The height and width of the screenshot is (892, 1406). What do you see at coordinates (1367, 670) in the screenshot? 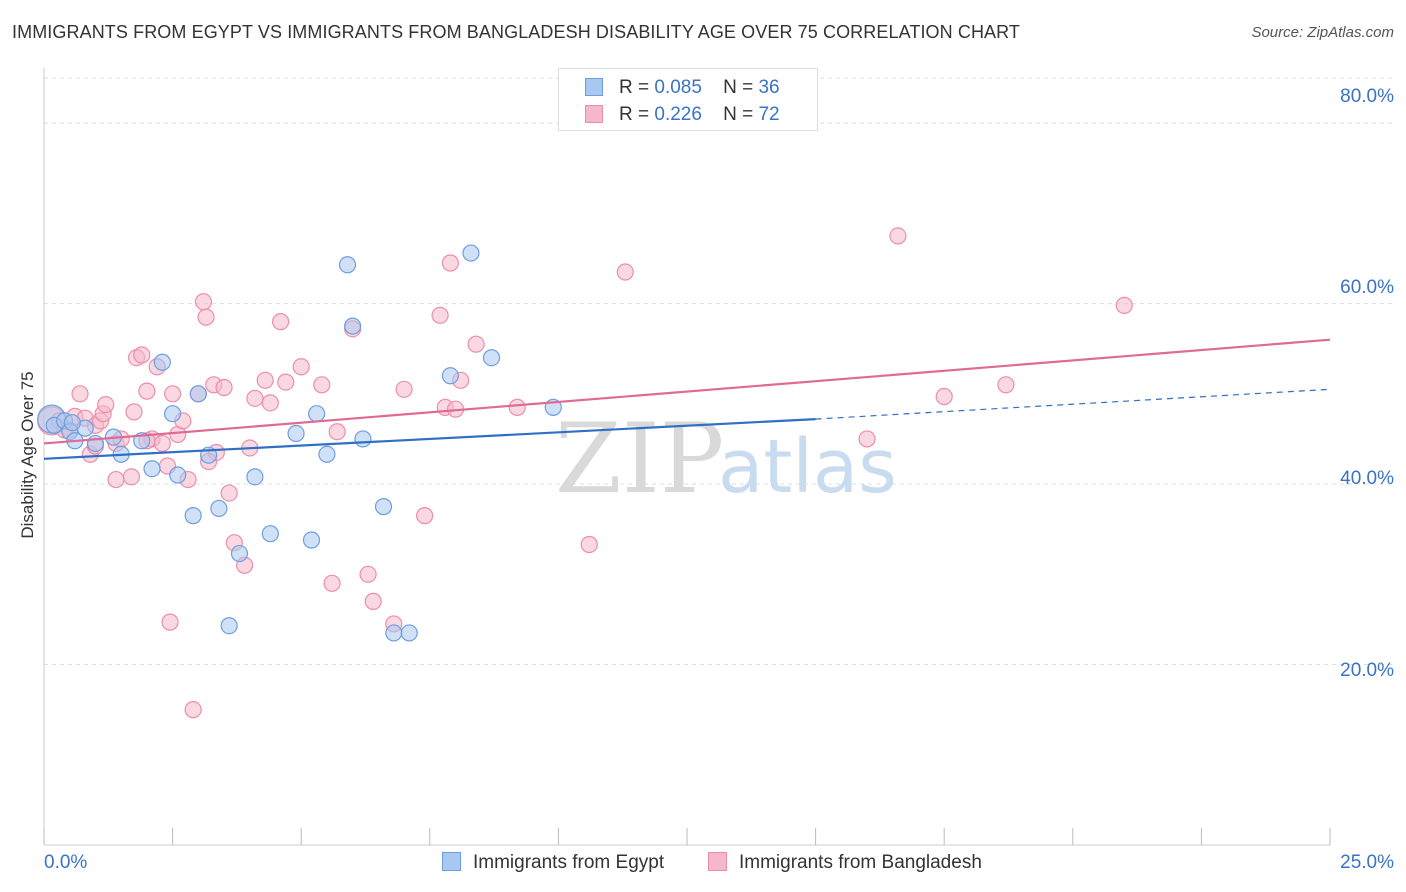
I see `y-tick-label-20: 20.0%` at bounding box center [1367, 670].